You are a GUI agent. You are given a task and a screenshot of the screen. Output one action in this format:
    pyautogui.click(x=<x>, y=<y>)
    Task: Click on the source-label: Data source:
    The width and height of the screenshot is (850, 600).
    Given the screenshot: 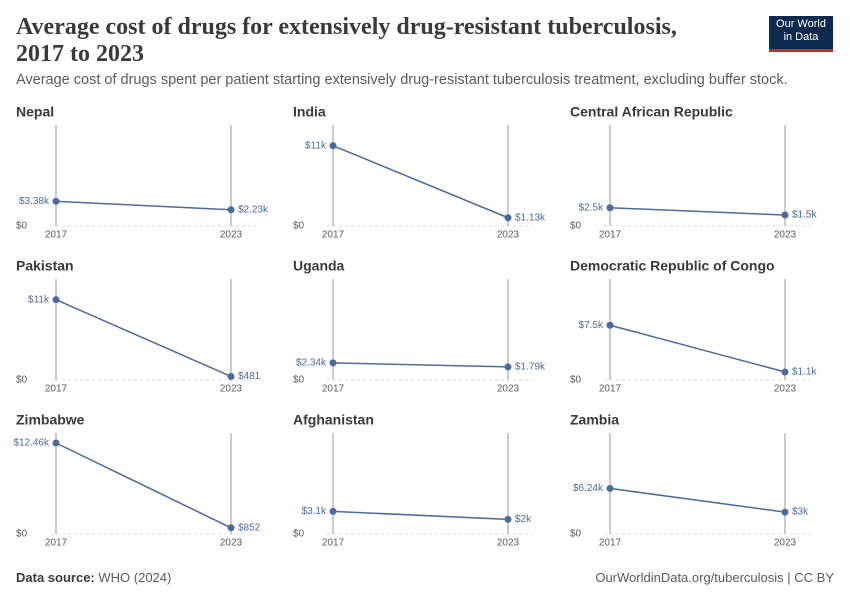 What is the action you would take?
    pyautogui.click(x=55, y=577)
    